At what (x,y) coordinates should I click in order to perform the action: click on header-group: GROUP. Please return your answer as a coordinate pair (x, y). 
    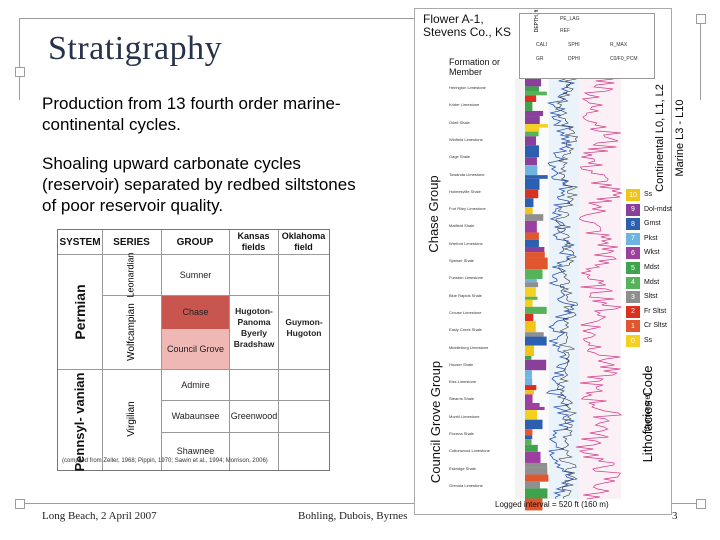
    Looking at the image, I should click on (195, 242).